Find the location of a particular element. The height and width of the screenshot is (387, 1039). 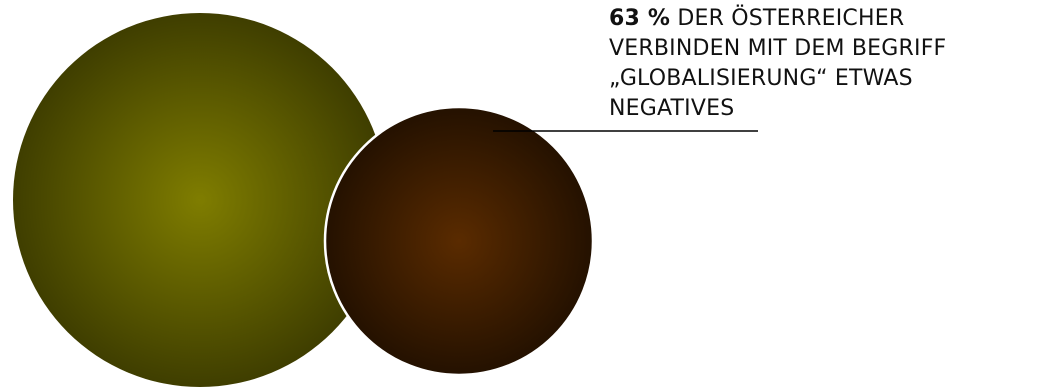

callout-text-1: DER ÖSTERREICHER is located at coordinates (791, 18).